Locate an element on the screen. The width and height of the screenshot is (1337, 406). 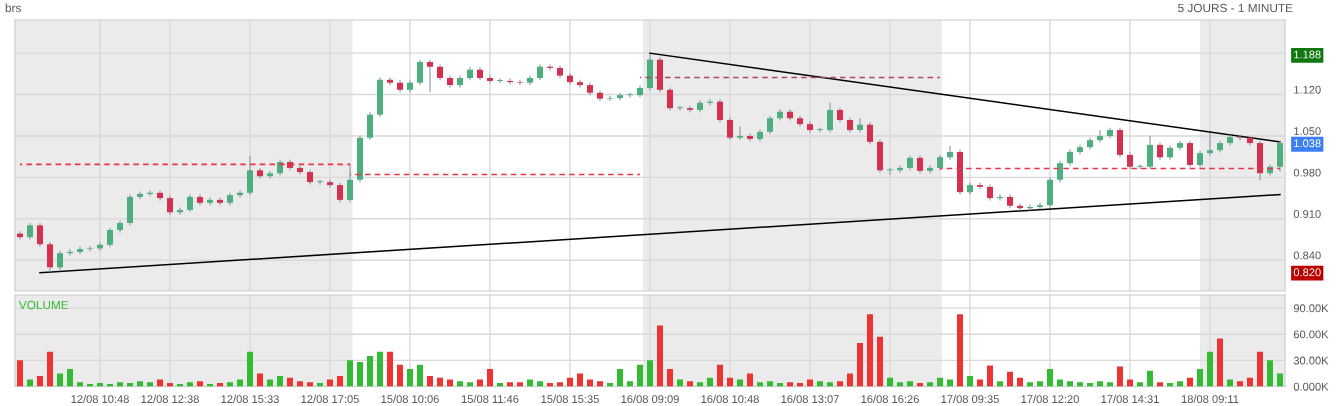
x-tick-label: 17/08 14:31 is located at coordinates (1130, 398).